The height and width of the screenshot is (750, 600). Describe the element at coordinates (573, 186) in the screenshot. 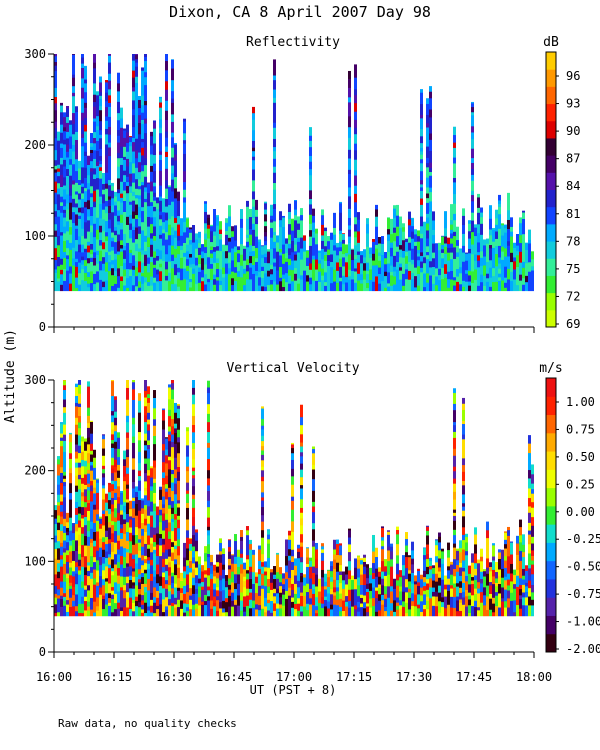

I see `colorbar-tick-label: 84` at that location.